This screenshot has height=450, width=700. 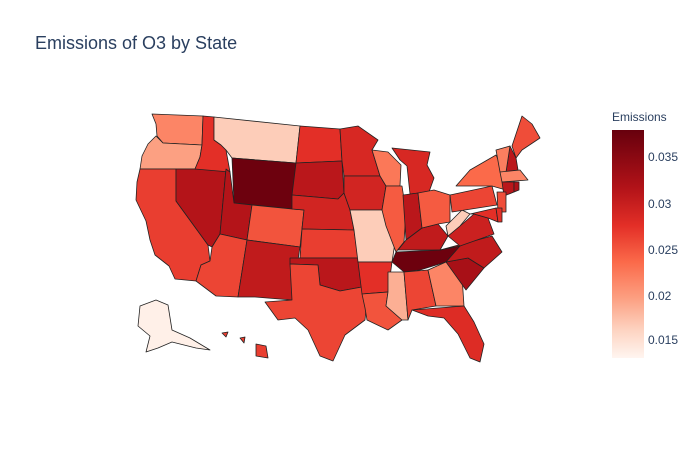 I want to click on state-TX, so click(x=316, y=312).